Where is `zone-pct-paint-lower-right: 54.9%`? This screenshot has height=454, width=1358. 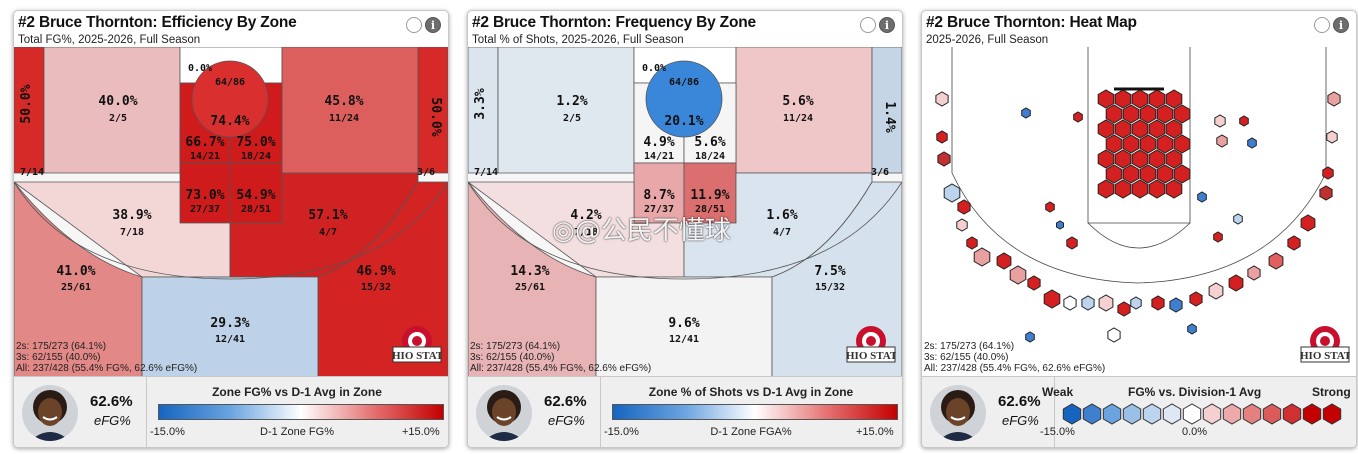 zone-pct-paint-lower-right: 54.9% is located at coordinates (255, 195).